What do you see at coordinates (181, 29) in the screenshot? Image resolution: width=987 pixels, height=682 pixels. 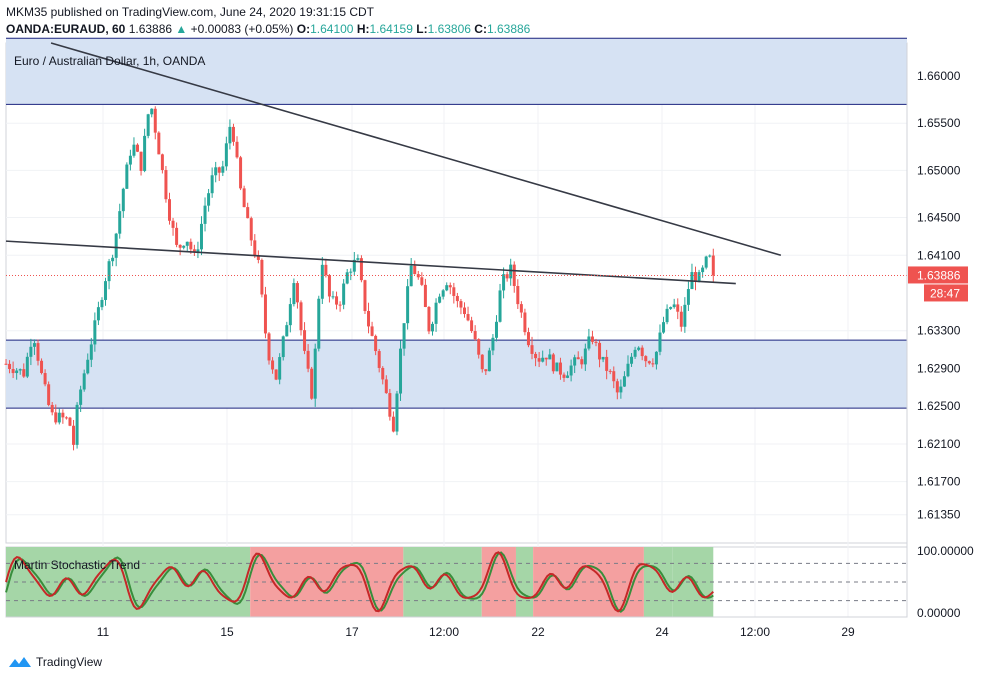 I see `change-up-icon: ▲` at bounding box center [181, 29].